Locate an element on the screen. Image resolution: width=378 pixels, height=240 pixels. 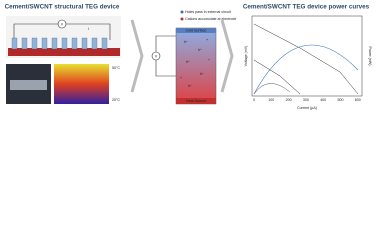
y2-label: Power (nW) is located at coordinates (370, 56).